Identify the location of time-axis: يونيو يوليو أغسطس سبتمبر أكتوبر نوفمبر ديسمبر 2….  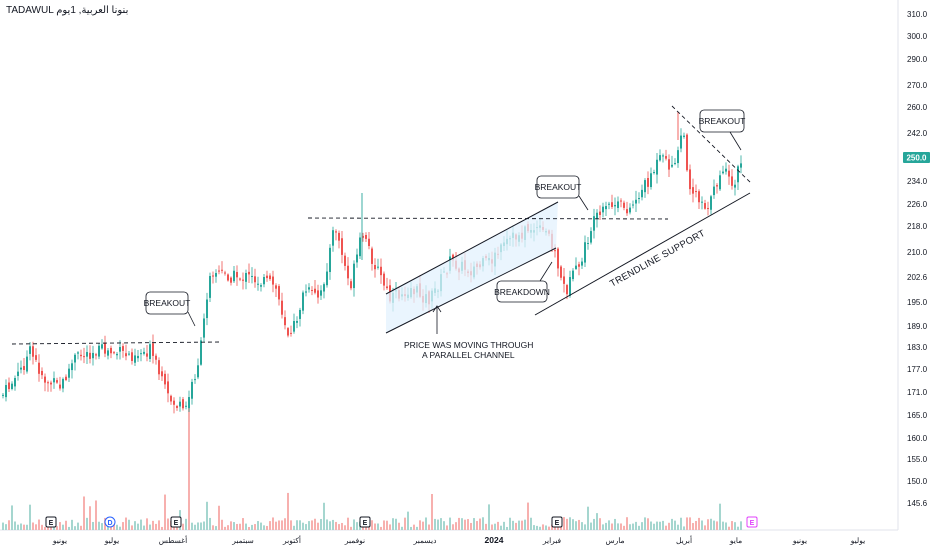
(458, 539).